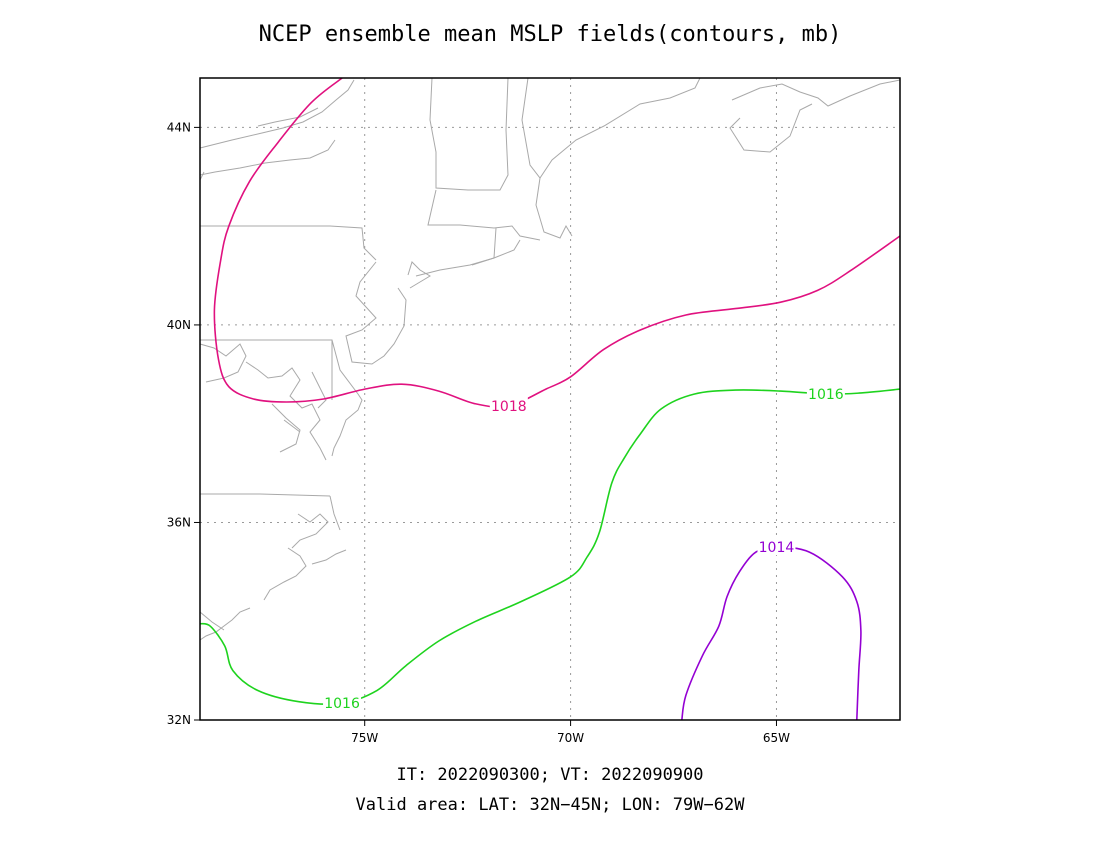  I want to click on lon-tick-label: 70W, so click(570, 738).